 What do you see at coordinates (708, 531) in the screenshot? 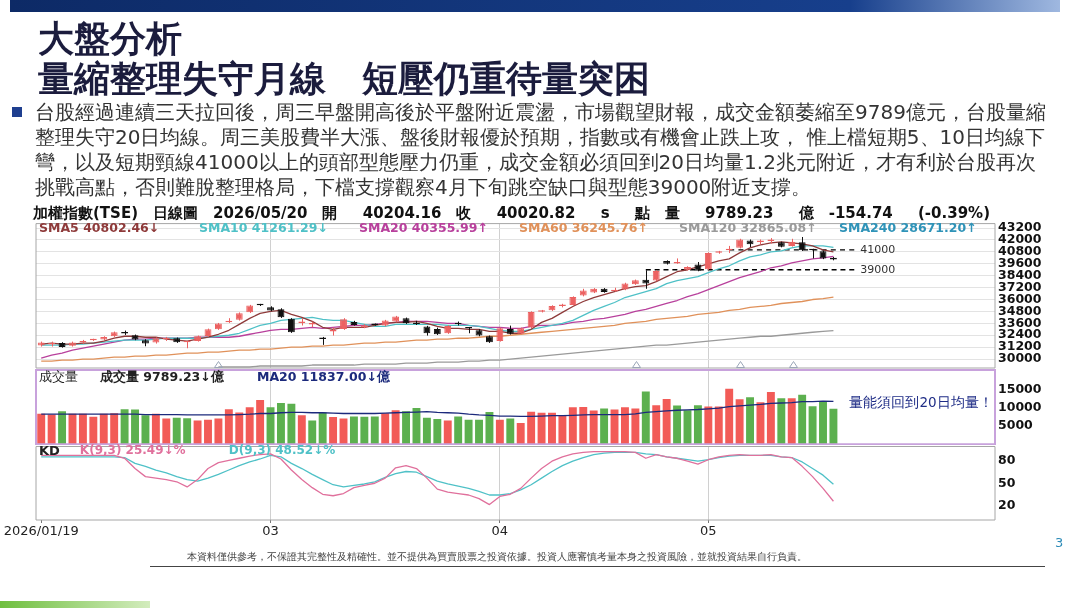
I see `x-tick-label: 05` at bounding box center [708, 531].